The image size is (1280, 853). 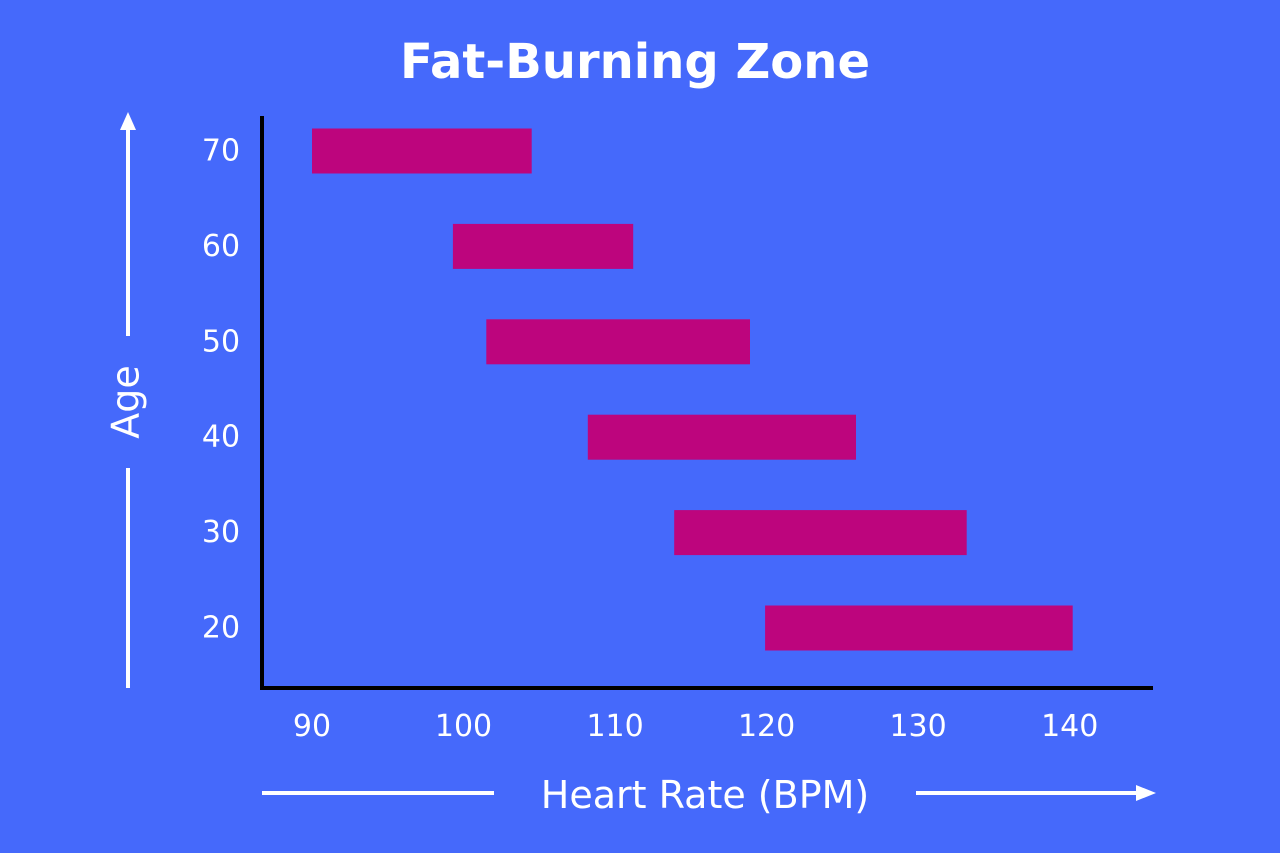 I want to click on x-tick-110: 110, so click(x=614, y=726).